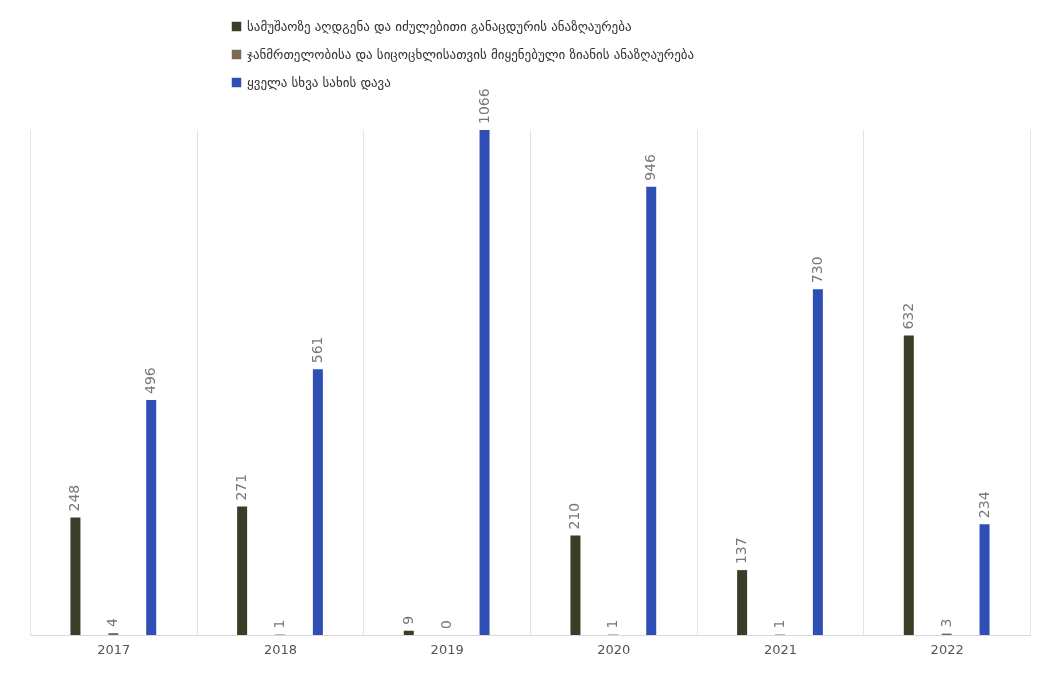 This screenshot has width=1049, height=693. I want to click on data-label: 248, so click(74, 498).